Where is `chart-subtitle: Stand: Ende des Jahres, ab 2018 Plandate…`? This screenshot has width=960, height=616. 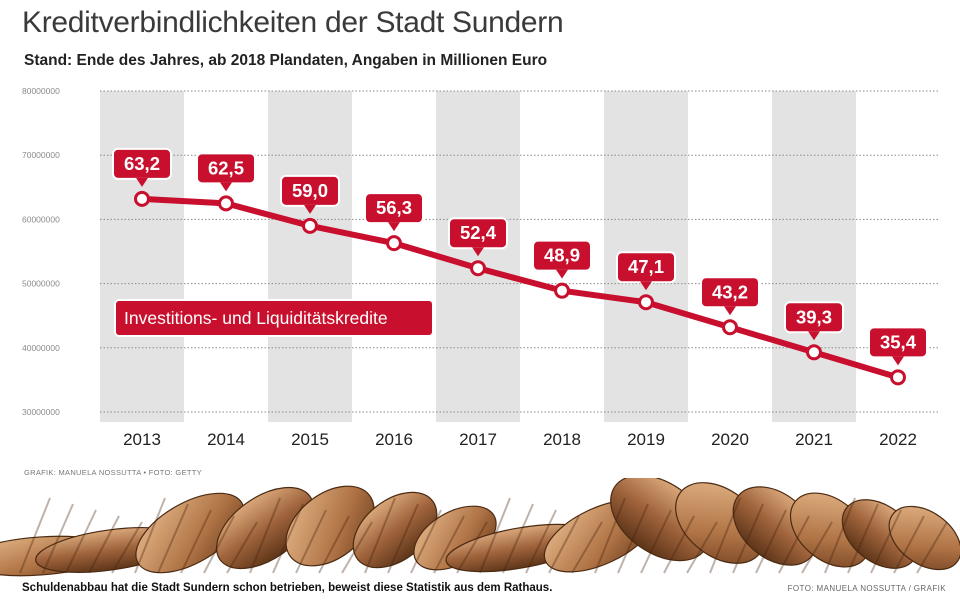 chart-subtitle: Stand: Ende des Jahres, ab 2018 Plandate… is located at coordinates (286, 60).